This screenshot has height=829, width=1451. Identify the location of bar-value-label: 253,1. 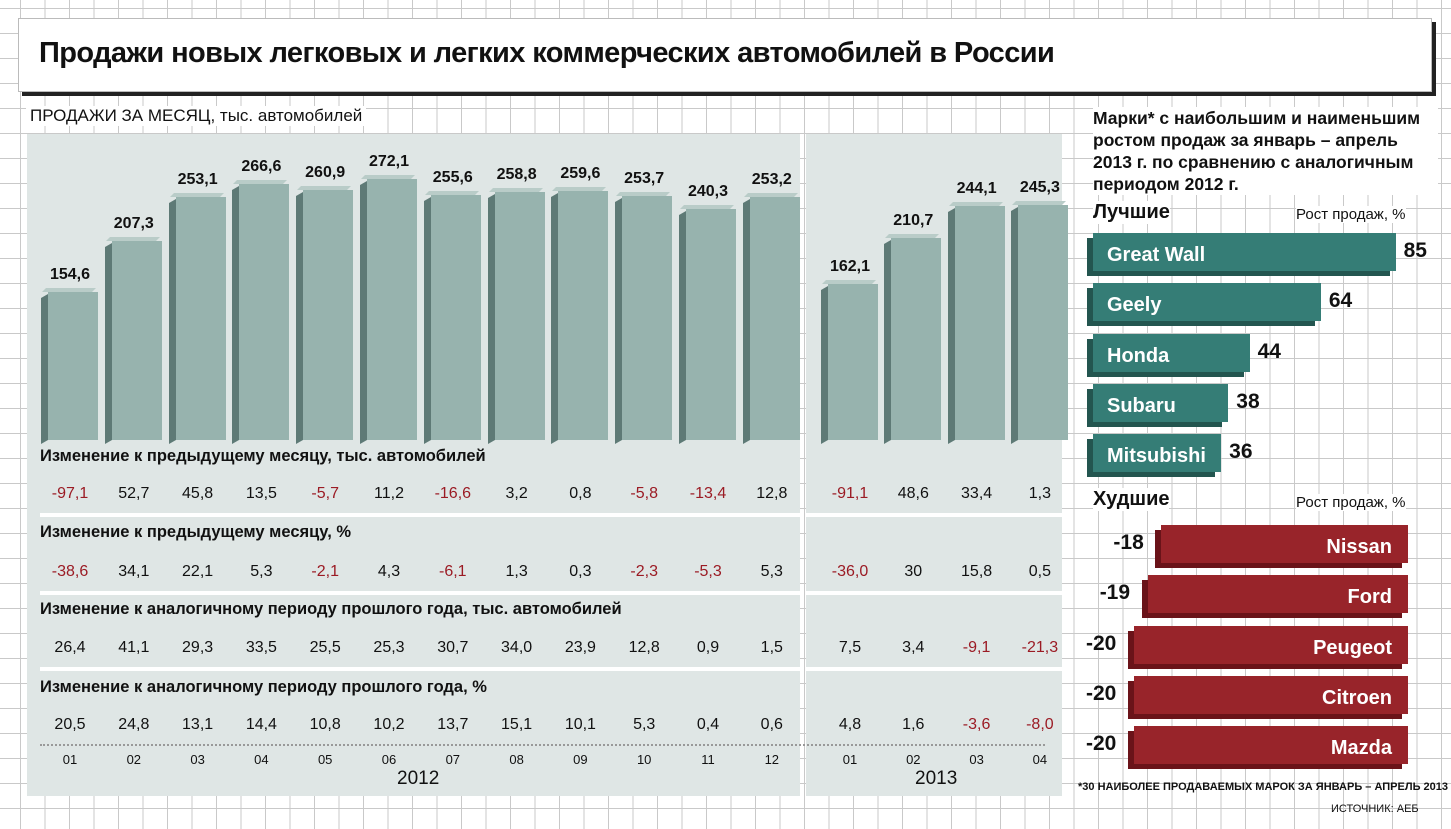
(197, 180).